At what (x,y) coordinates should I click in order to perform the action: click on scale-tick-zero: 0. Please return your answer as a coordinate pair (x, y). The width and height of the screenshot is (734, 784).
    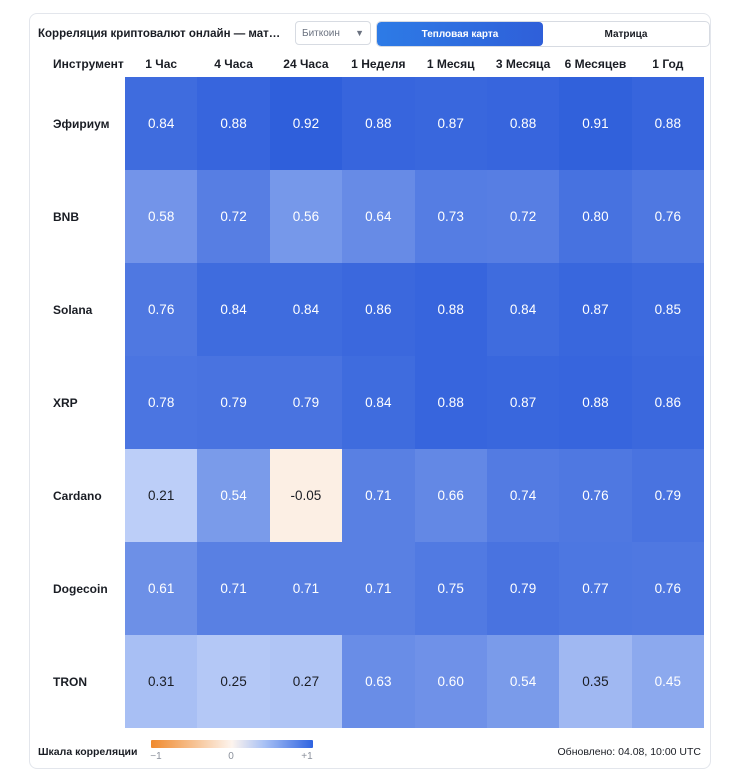
    Looking at the image, I should click on (231, 756).